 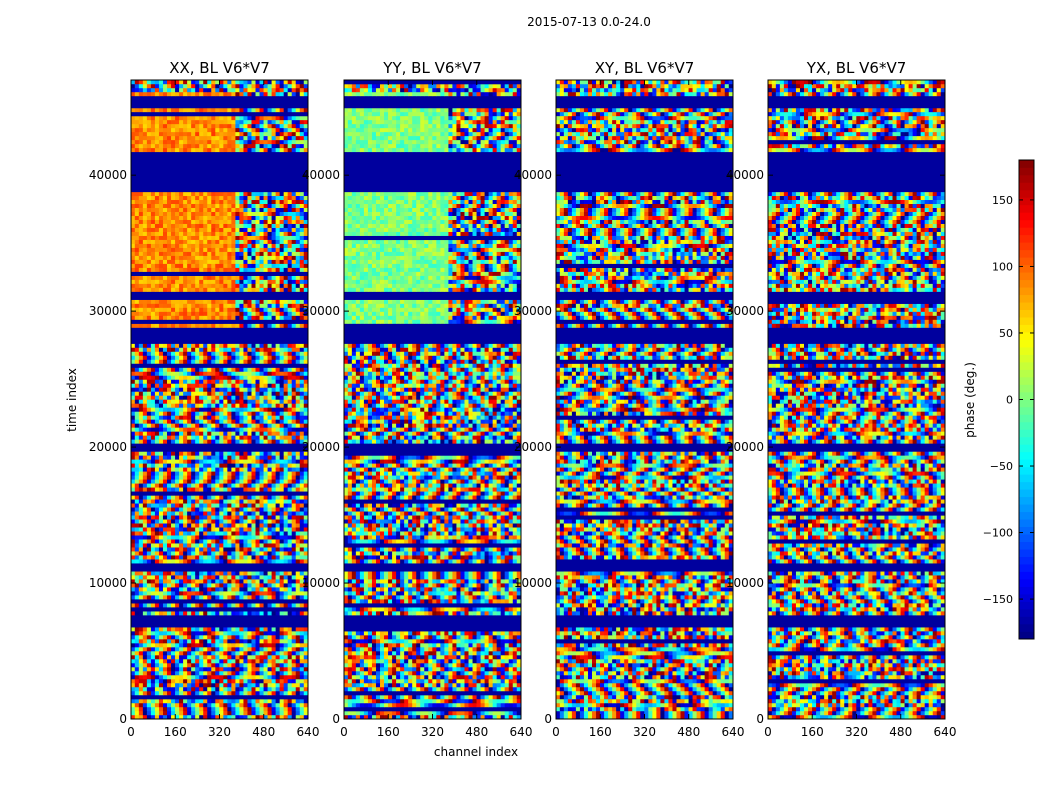 I want to click on colorbar-tick-label: 50, so click(x=1006, y=333).